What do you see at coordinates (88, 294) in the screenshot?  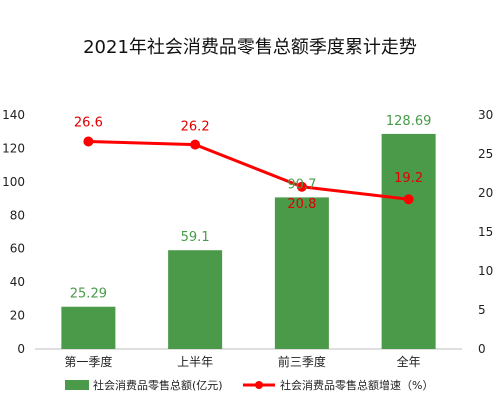 I see `bar-value-label: 25.29` at bounding box center [88, 294].